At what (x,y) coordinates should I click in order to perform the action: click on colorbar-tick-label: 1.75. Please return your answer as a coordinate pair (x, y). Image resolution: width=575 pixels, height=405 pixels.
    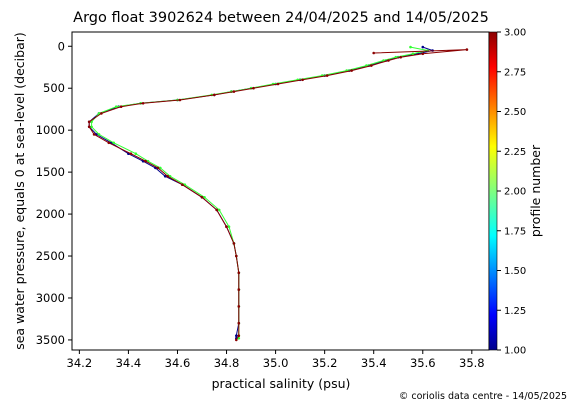
    Looking at the image, I should click on (515, 231).